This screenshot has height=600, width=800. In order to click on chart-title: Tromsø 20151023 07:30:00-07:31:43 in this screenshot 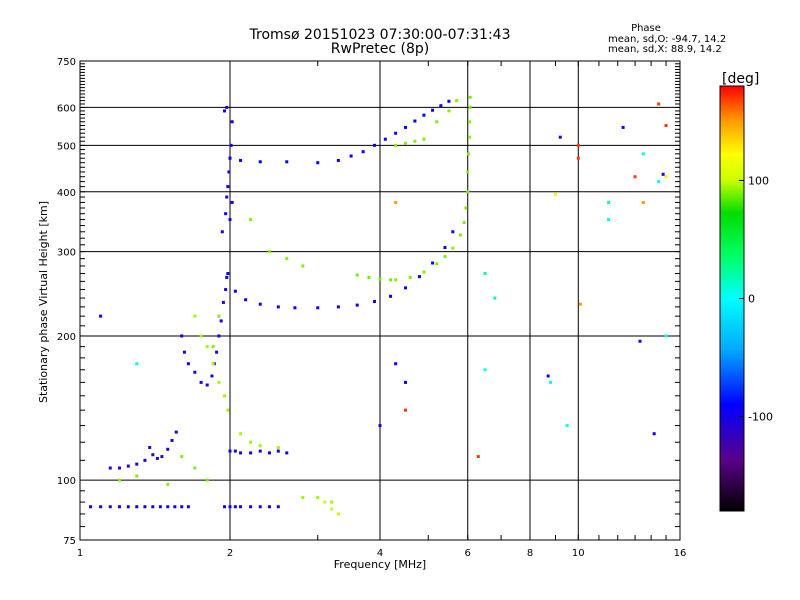, I will do `click(380, 35)`.